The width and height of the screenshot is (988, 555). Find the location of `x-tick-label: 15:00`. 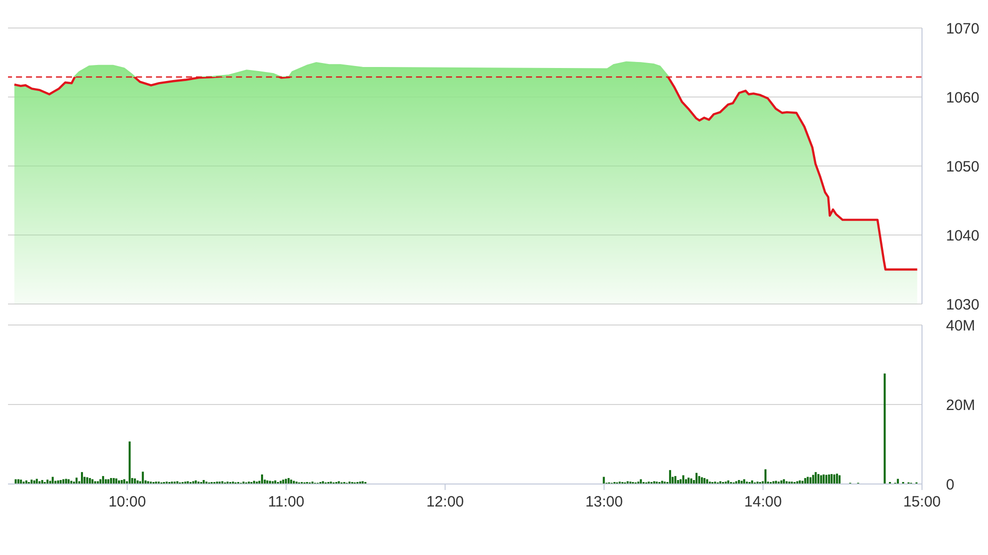

x-tick-label: 15:00 is located at coordinates (922, 502).